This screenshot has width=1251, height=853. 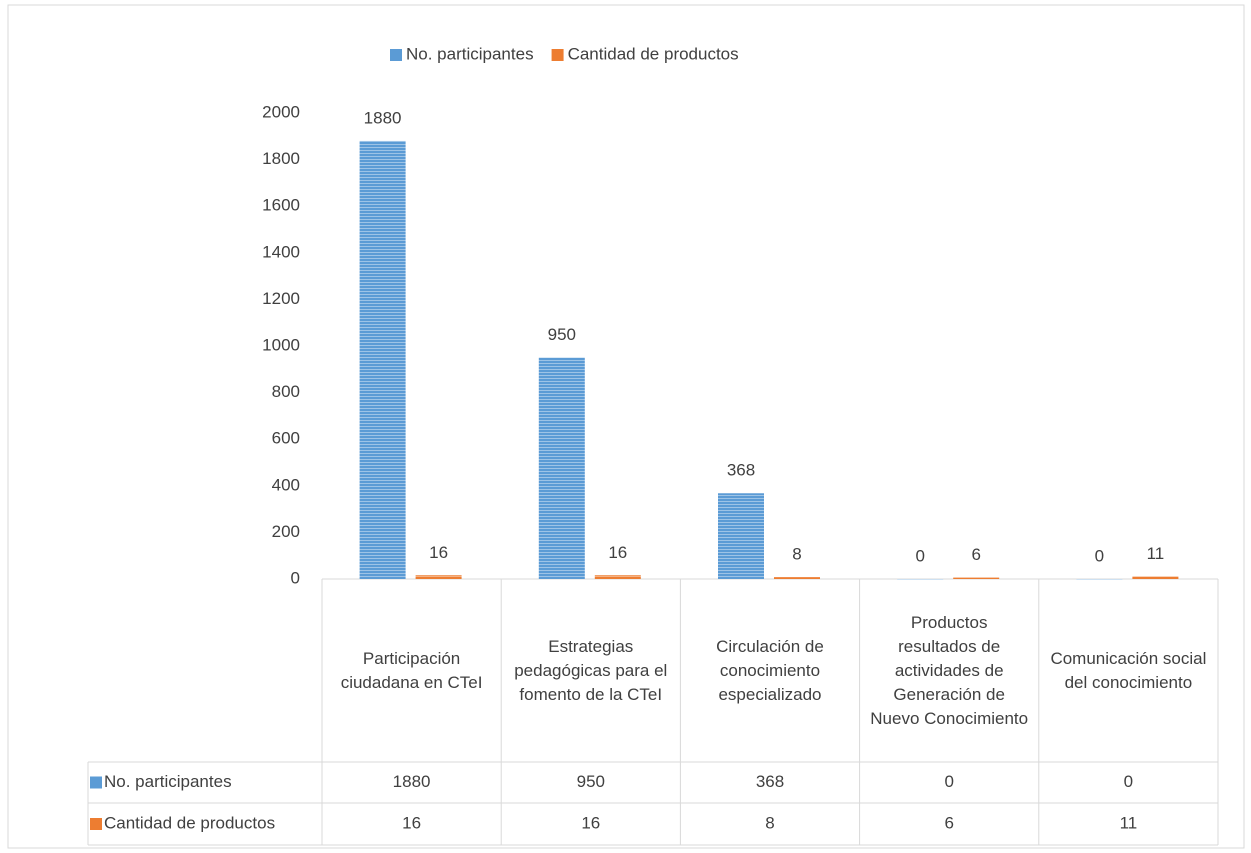 What do you see at coordinates (286, 391) in the screenshot?
I see `y-tick-label: 800` at bounding box center [286, 391].